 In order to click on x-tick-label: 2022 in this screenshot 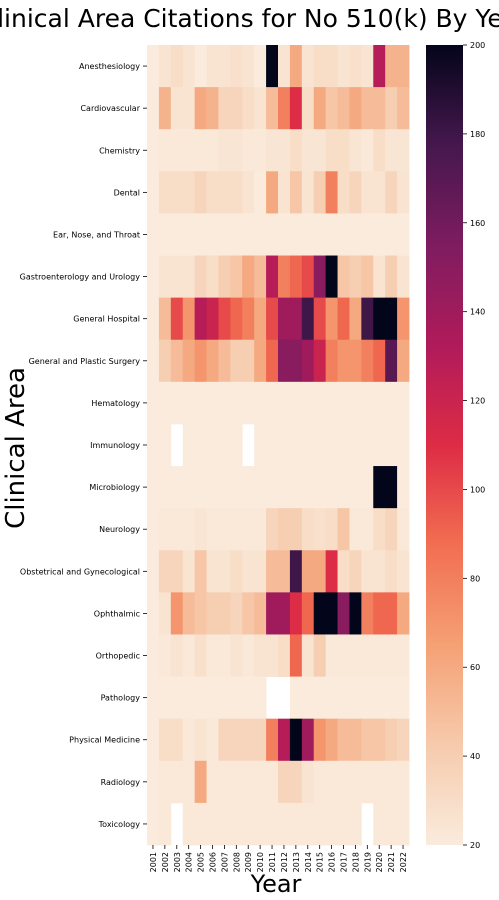, I will do `click(403, 862)`.